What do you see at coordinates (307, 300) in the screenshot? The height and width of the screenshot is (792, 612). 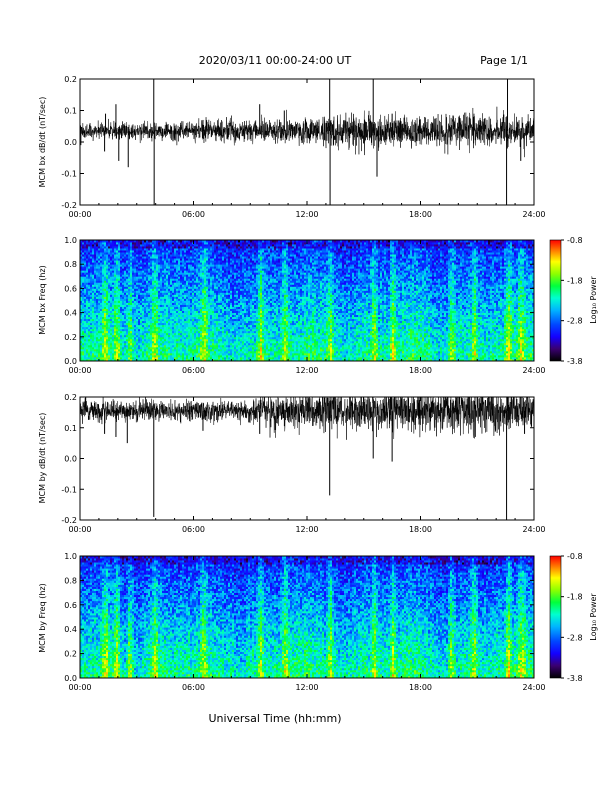 I see `bx-spectrogram` at bounding box center [307, 300].